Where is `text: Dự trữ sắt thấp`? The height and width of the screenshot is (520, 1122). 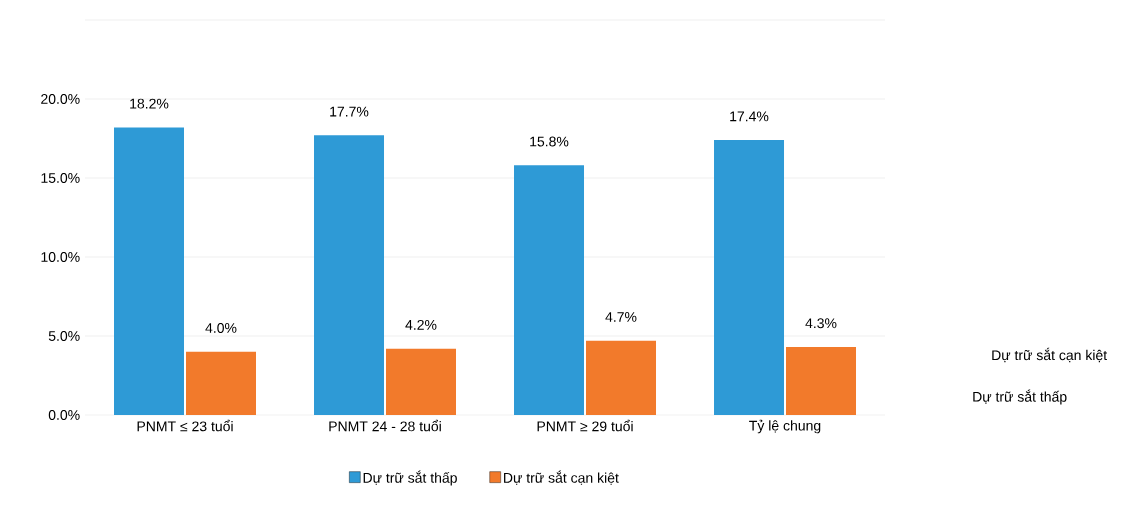 text: Dự trữ sắt thấp is located at coordinates (1020, 397).